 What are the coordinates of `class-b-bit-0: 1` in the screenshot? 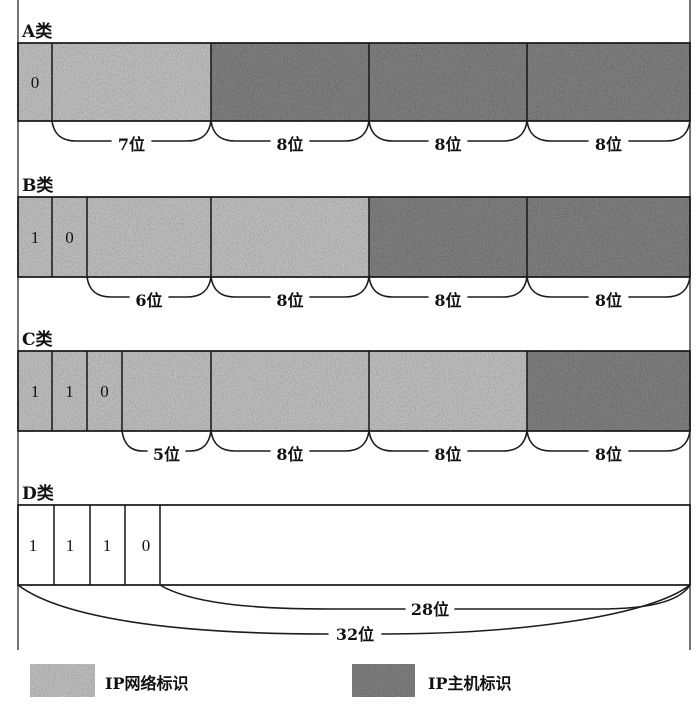 It's located at (35, 237).